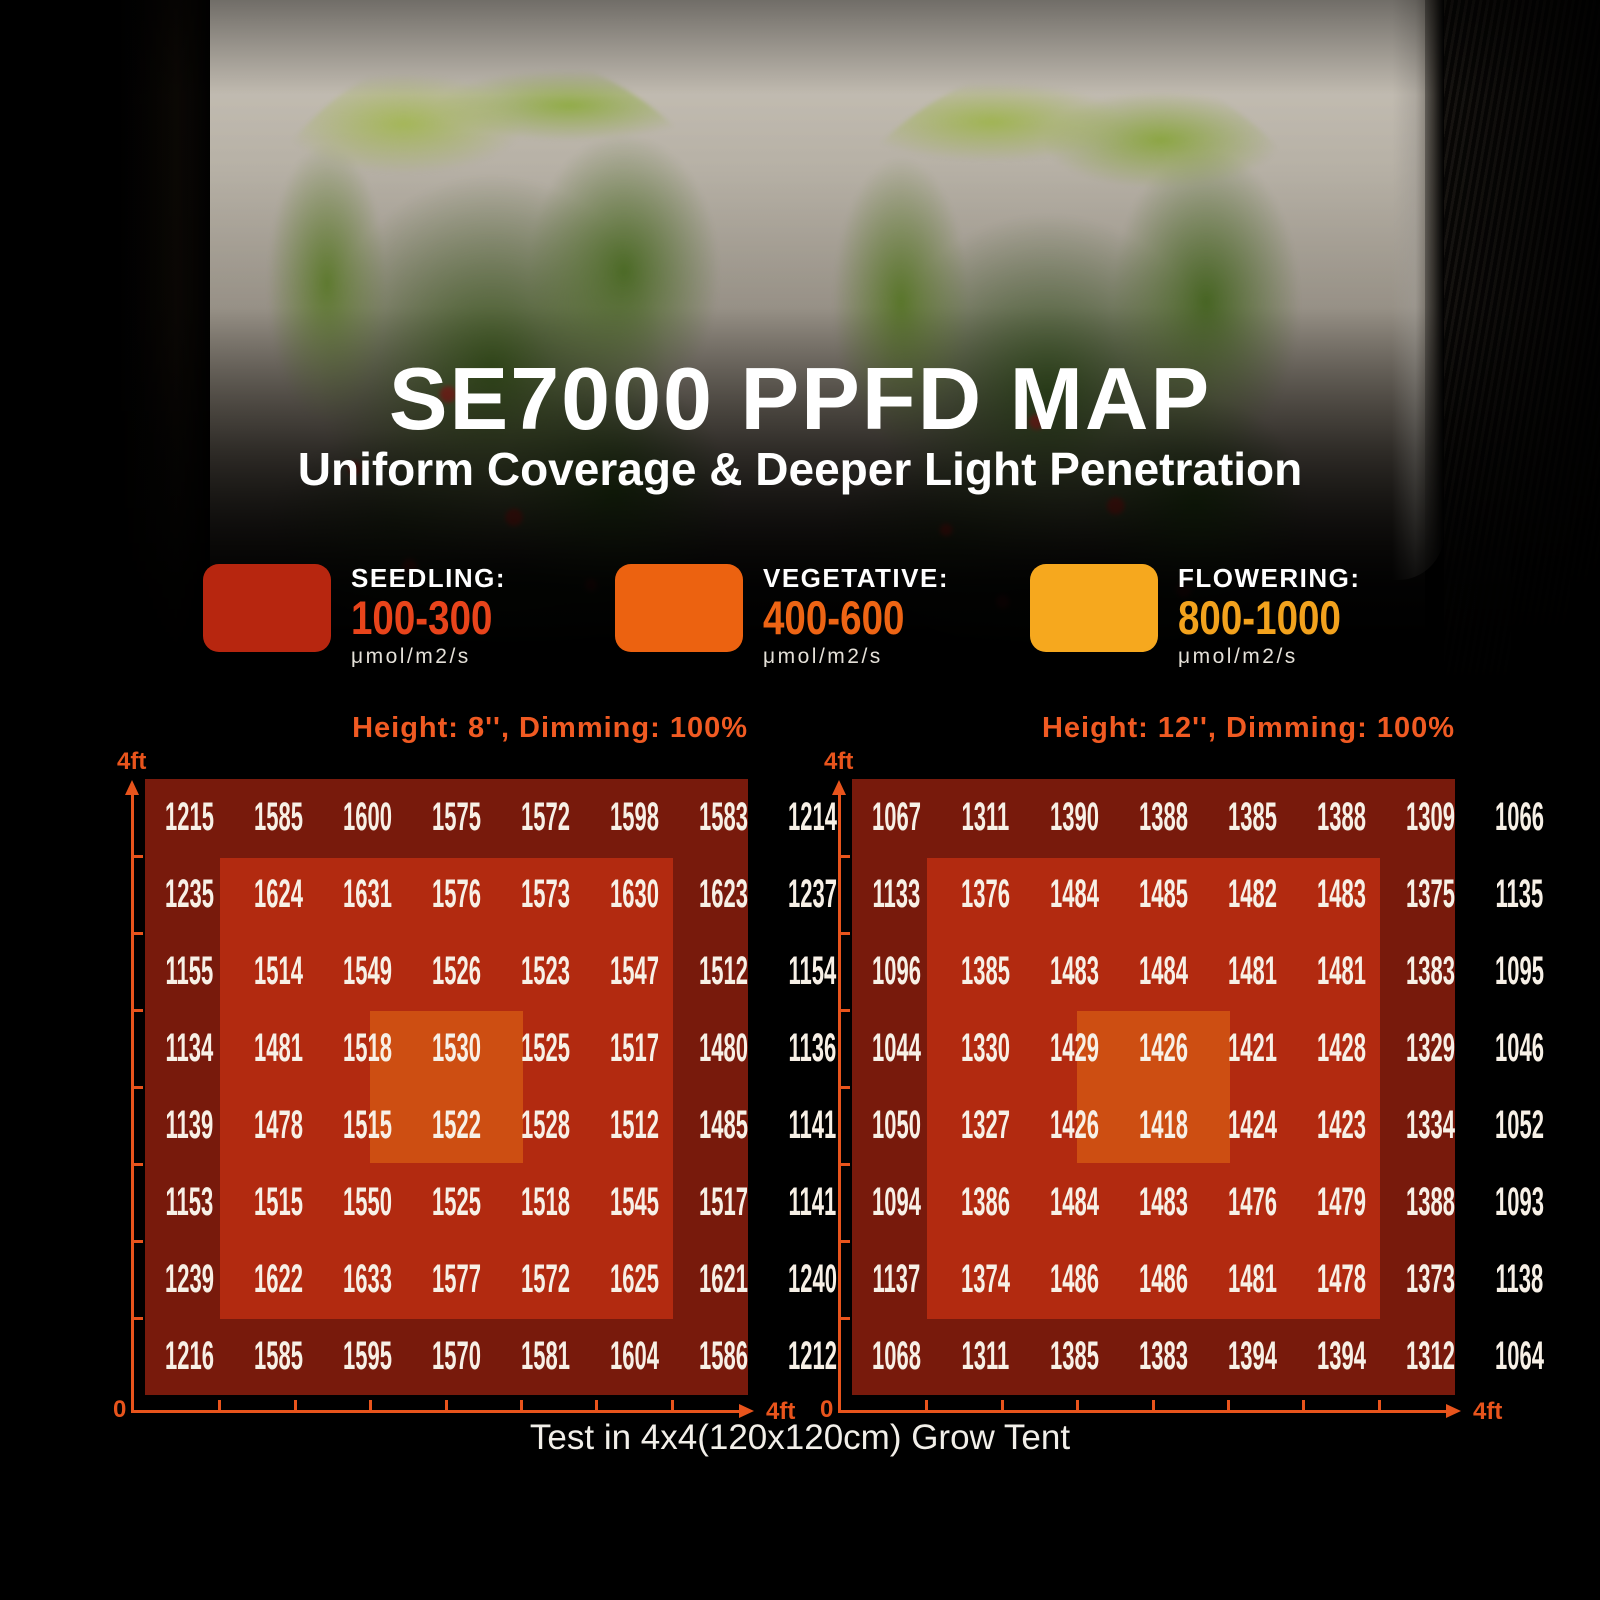  Describe the element at coordinates (634, 1202) in the screenshot. I see `ppfd-value-cell: 1545` at that location.